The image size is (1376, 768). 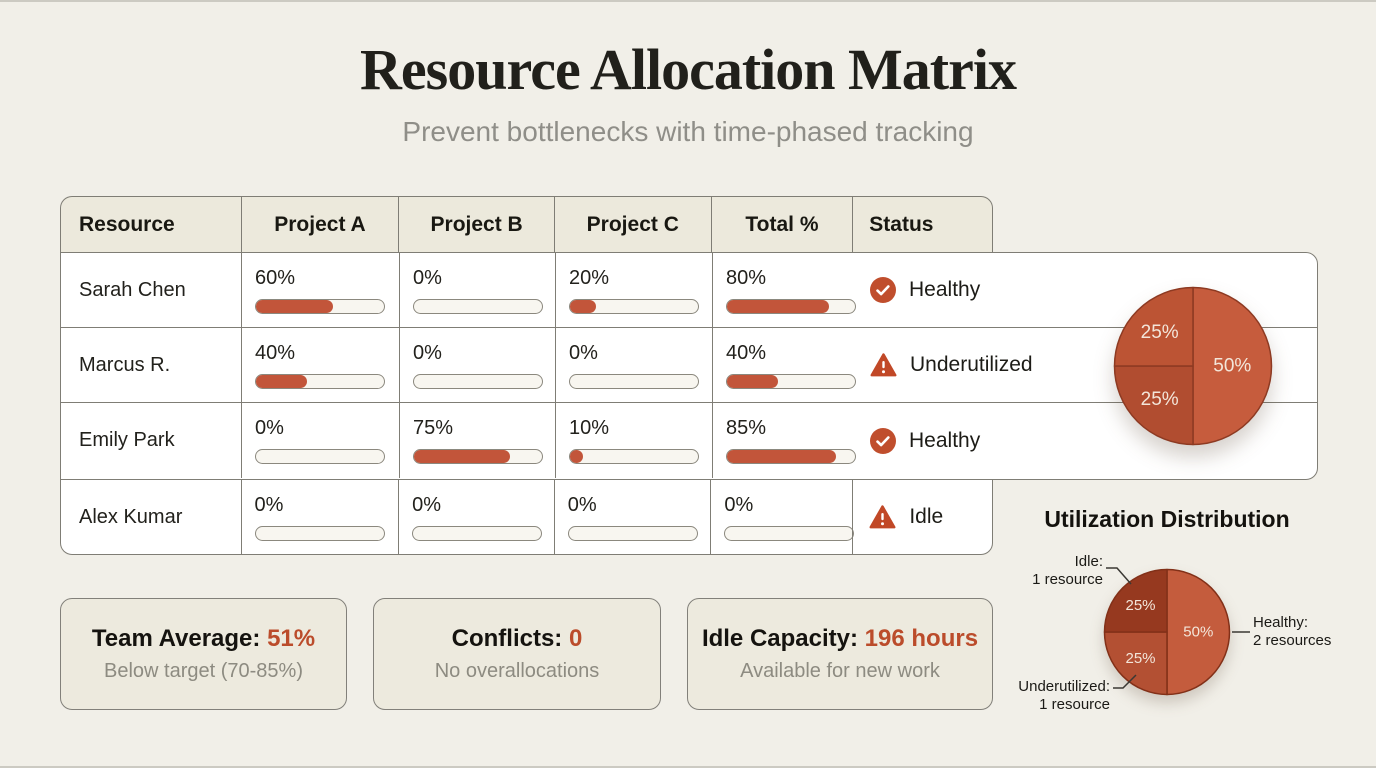 What do you see at coordinates (131, 516) in the screenshot?
I see `resource-name: Alex Kumar` at bounding box center [131, 516].